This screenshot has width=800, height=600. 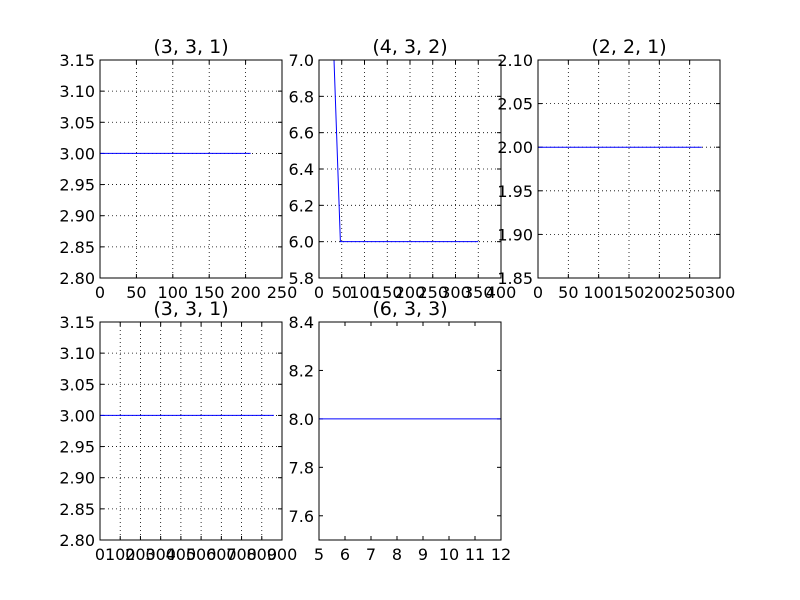 What do you see at coordinates (301, 242) in the screenshot?
I see `y-tick-label: 6.0` at bounding box center [301, 242].